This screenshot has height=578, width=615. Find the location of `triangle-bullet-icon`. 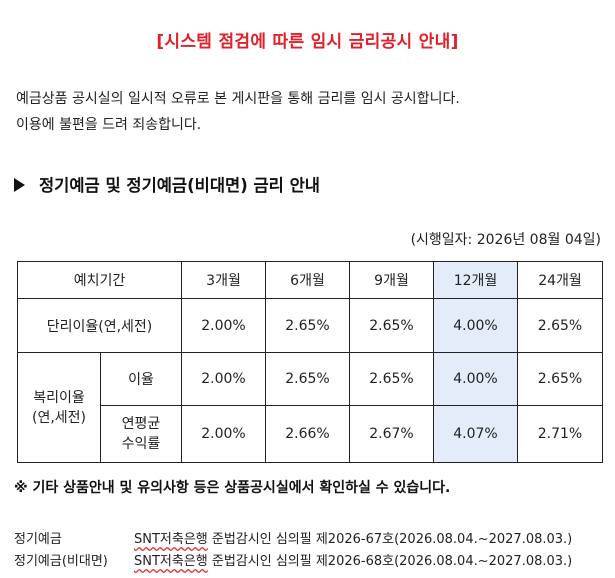

triangle-bullet-icon is located at coordinates (19, 185).